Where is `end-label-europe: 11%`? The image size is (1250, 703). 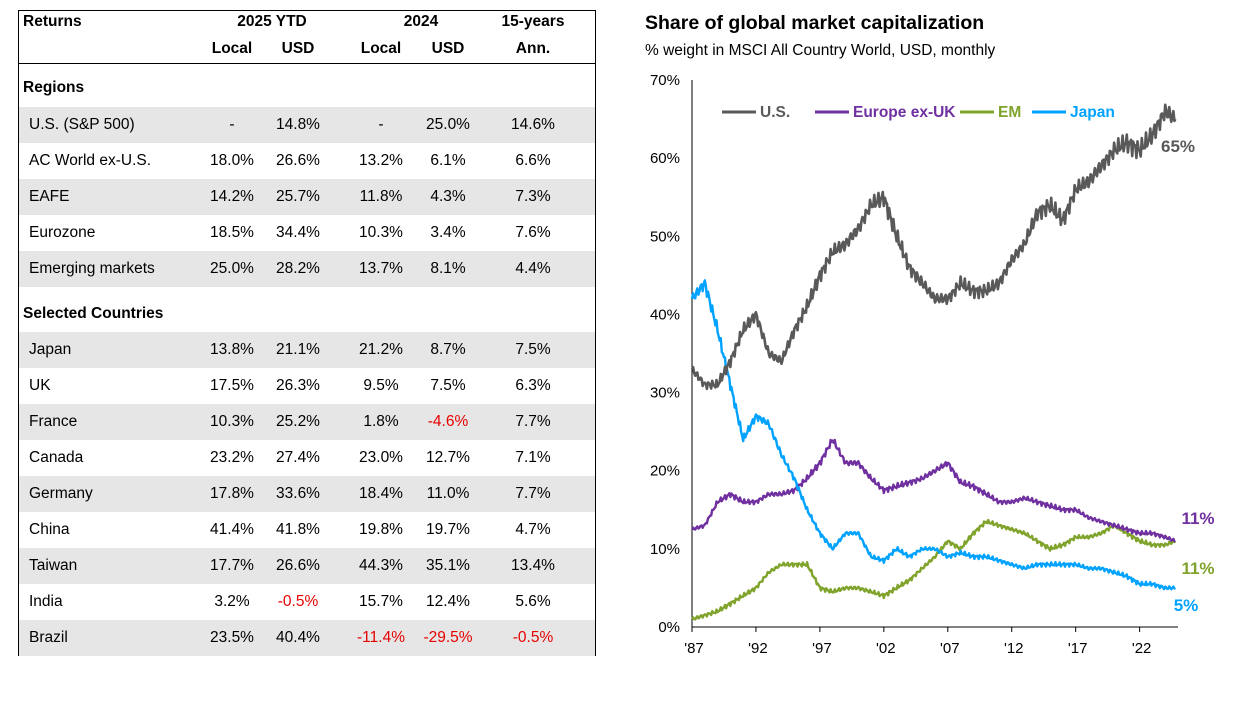
end-label-europe: 11% is located at coordinates (1197, 518).